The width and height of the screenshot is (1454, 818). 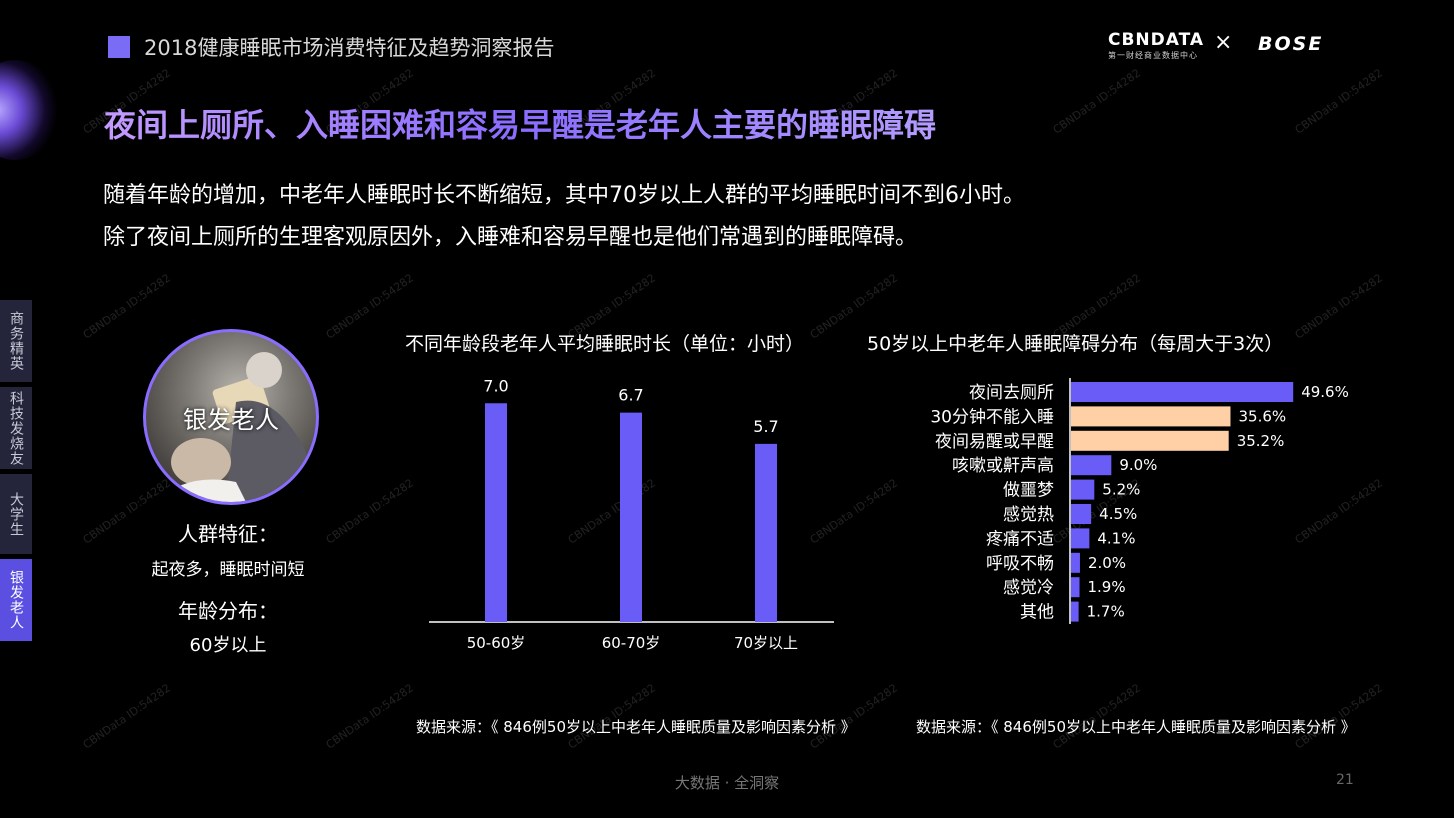 What do you see at coordinates (1107, 587) in the screenshot?
I see `chart2-value-label: 1.9%` at bounding box center [1107, 587].